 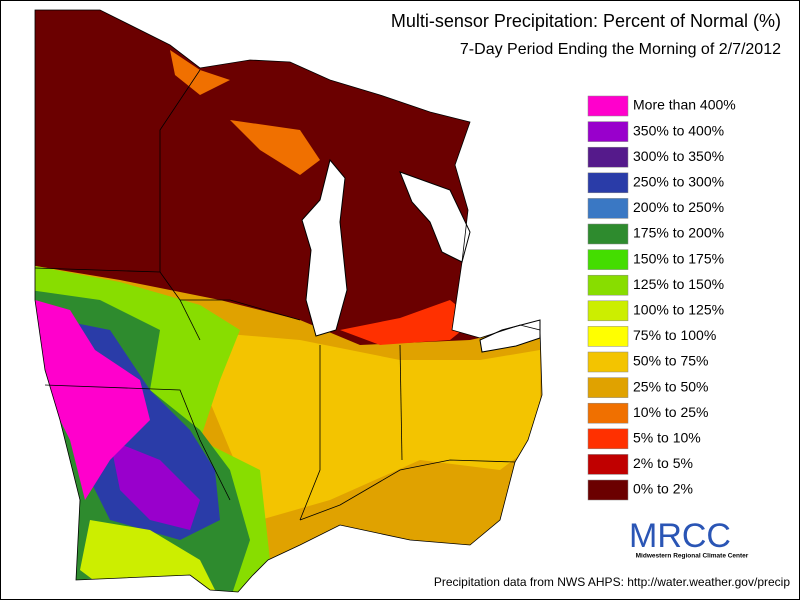 What do you see at coordinates (678, 156) in the screenshot?
I see `legend-label: 300% to 350%` at bounding box center [678, 156].